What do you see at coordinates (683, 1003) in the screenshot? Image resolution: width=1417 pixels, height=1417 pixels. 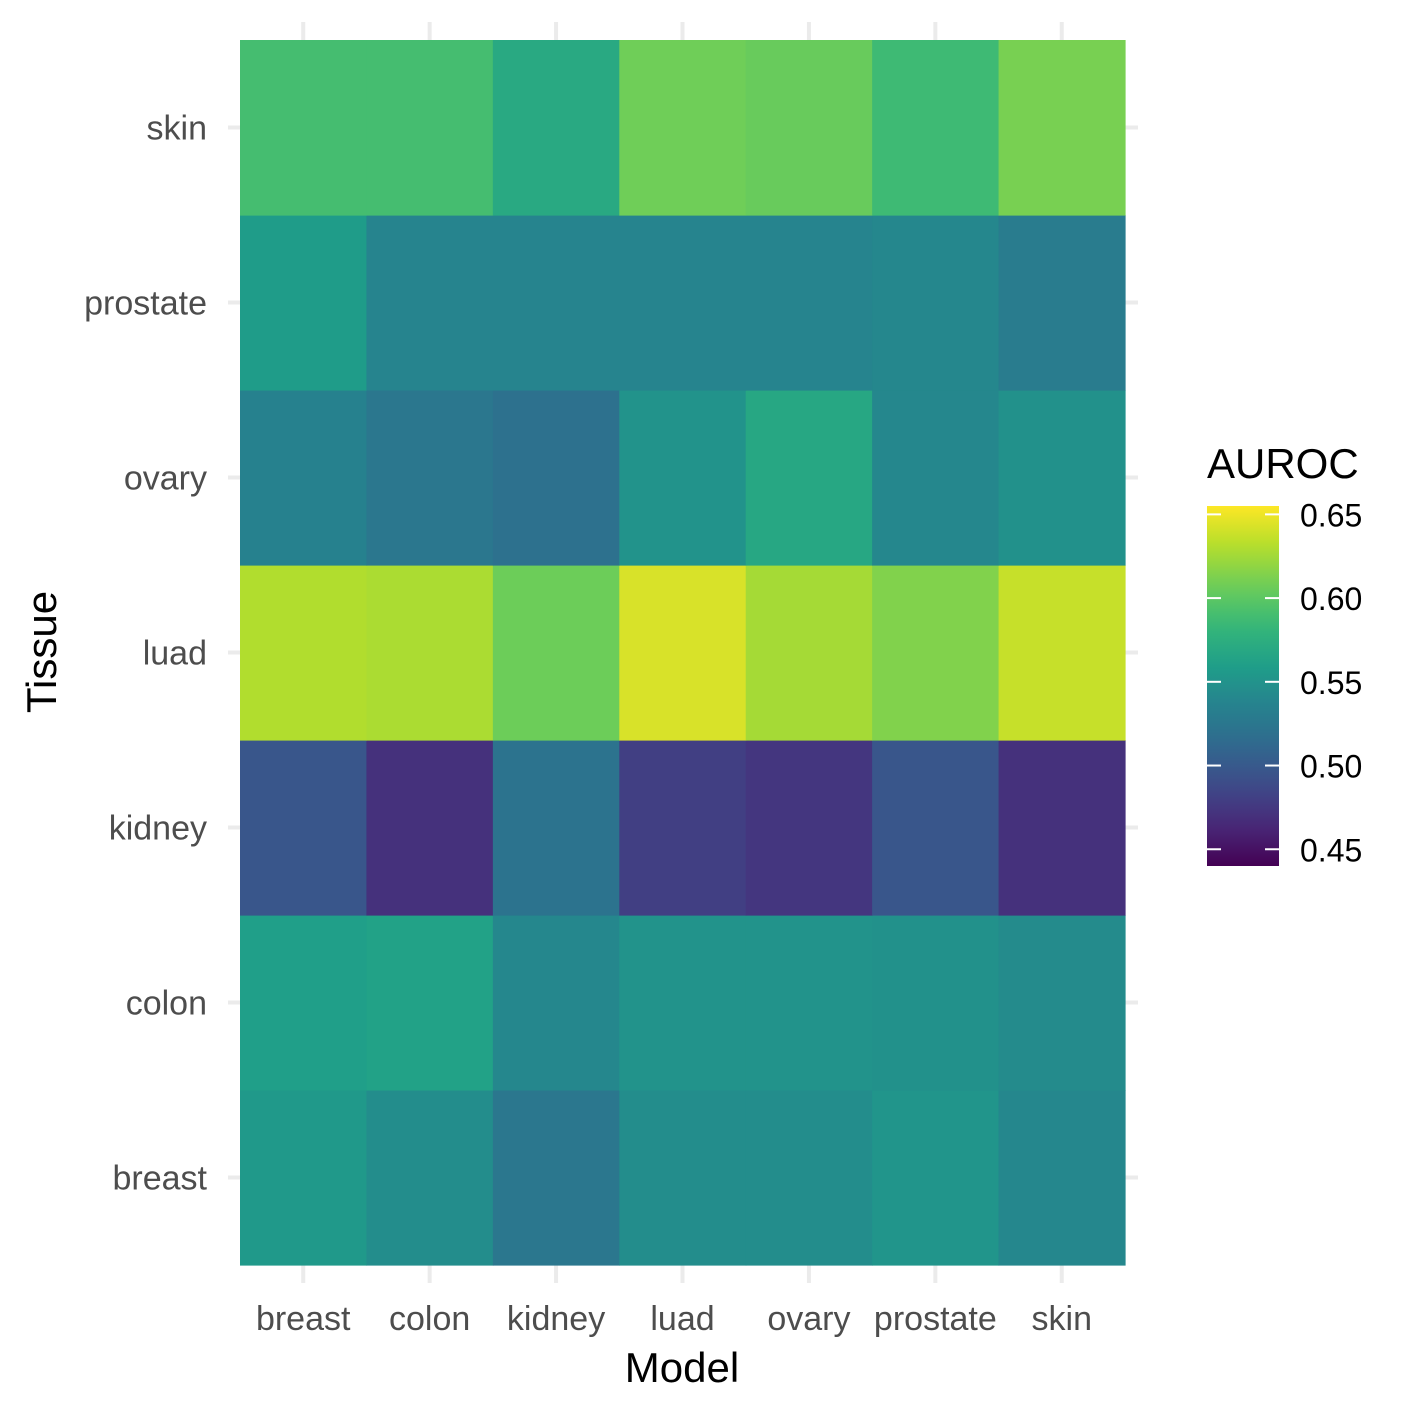 I see `heatmap-cell-colon-luad` at bounding box center [683, 1003].